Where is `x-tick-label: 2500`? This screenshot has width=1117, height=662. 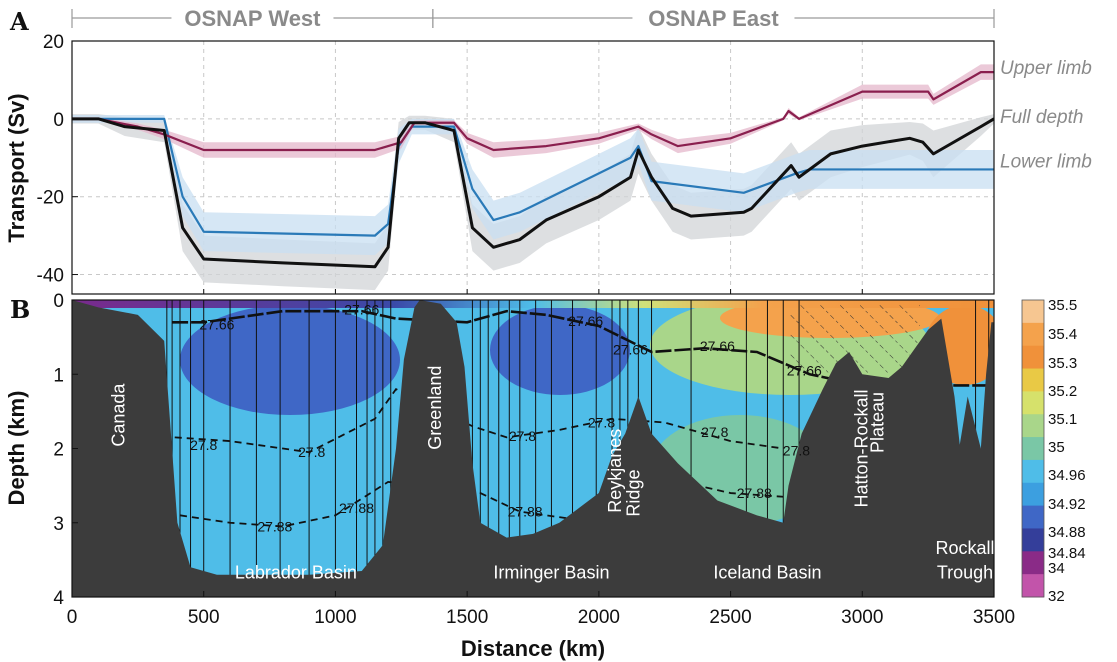 x-tick-label: 2500 is located at coordinates (730, 617).